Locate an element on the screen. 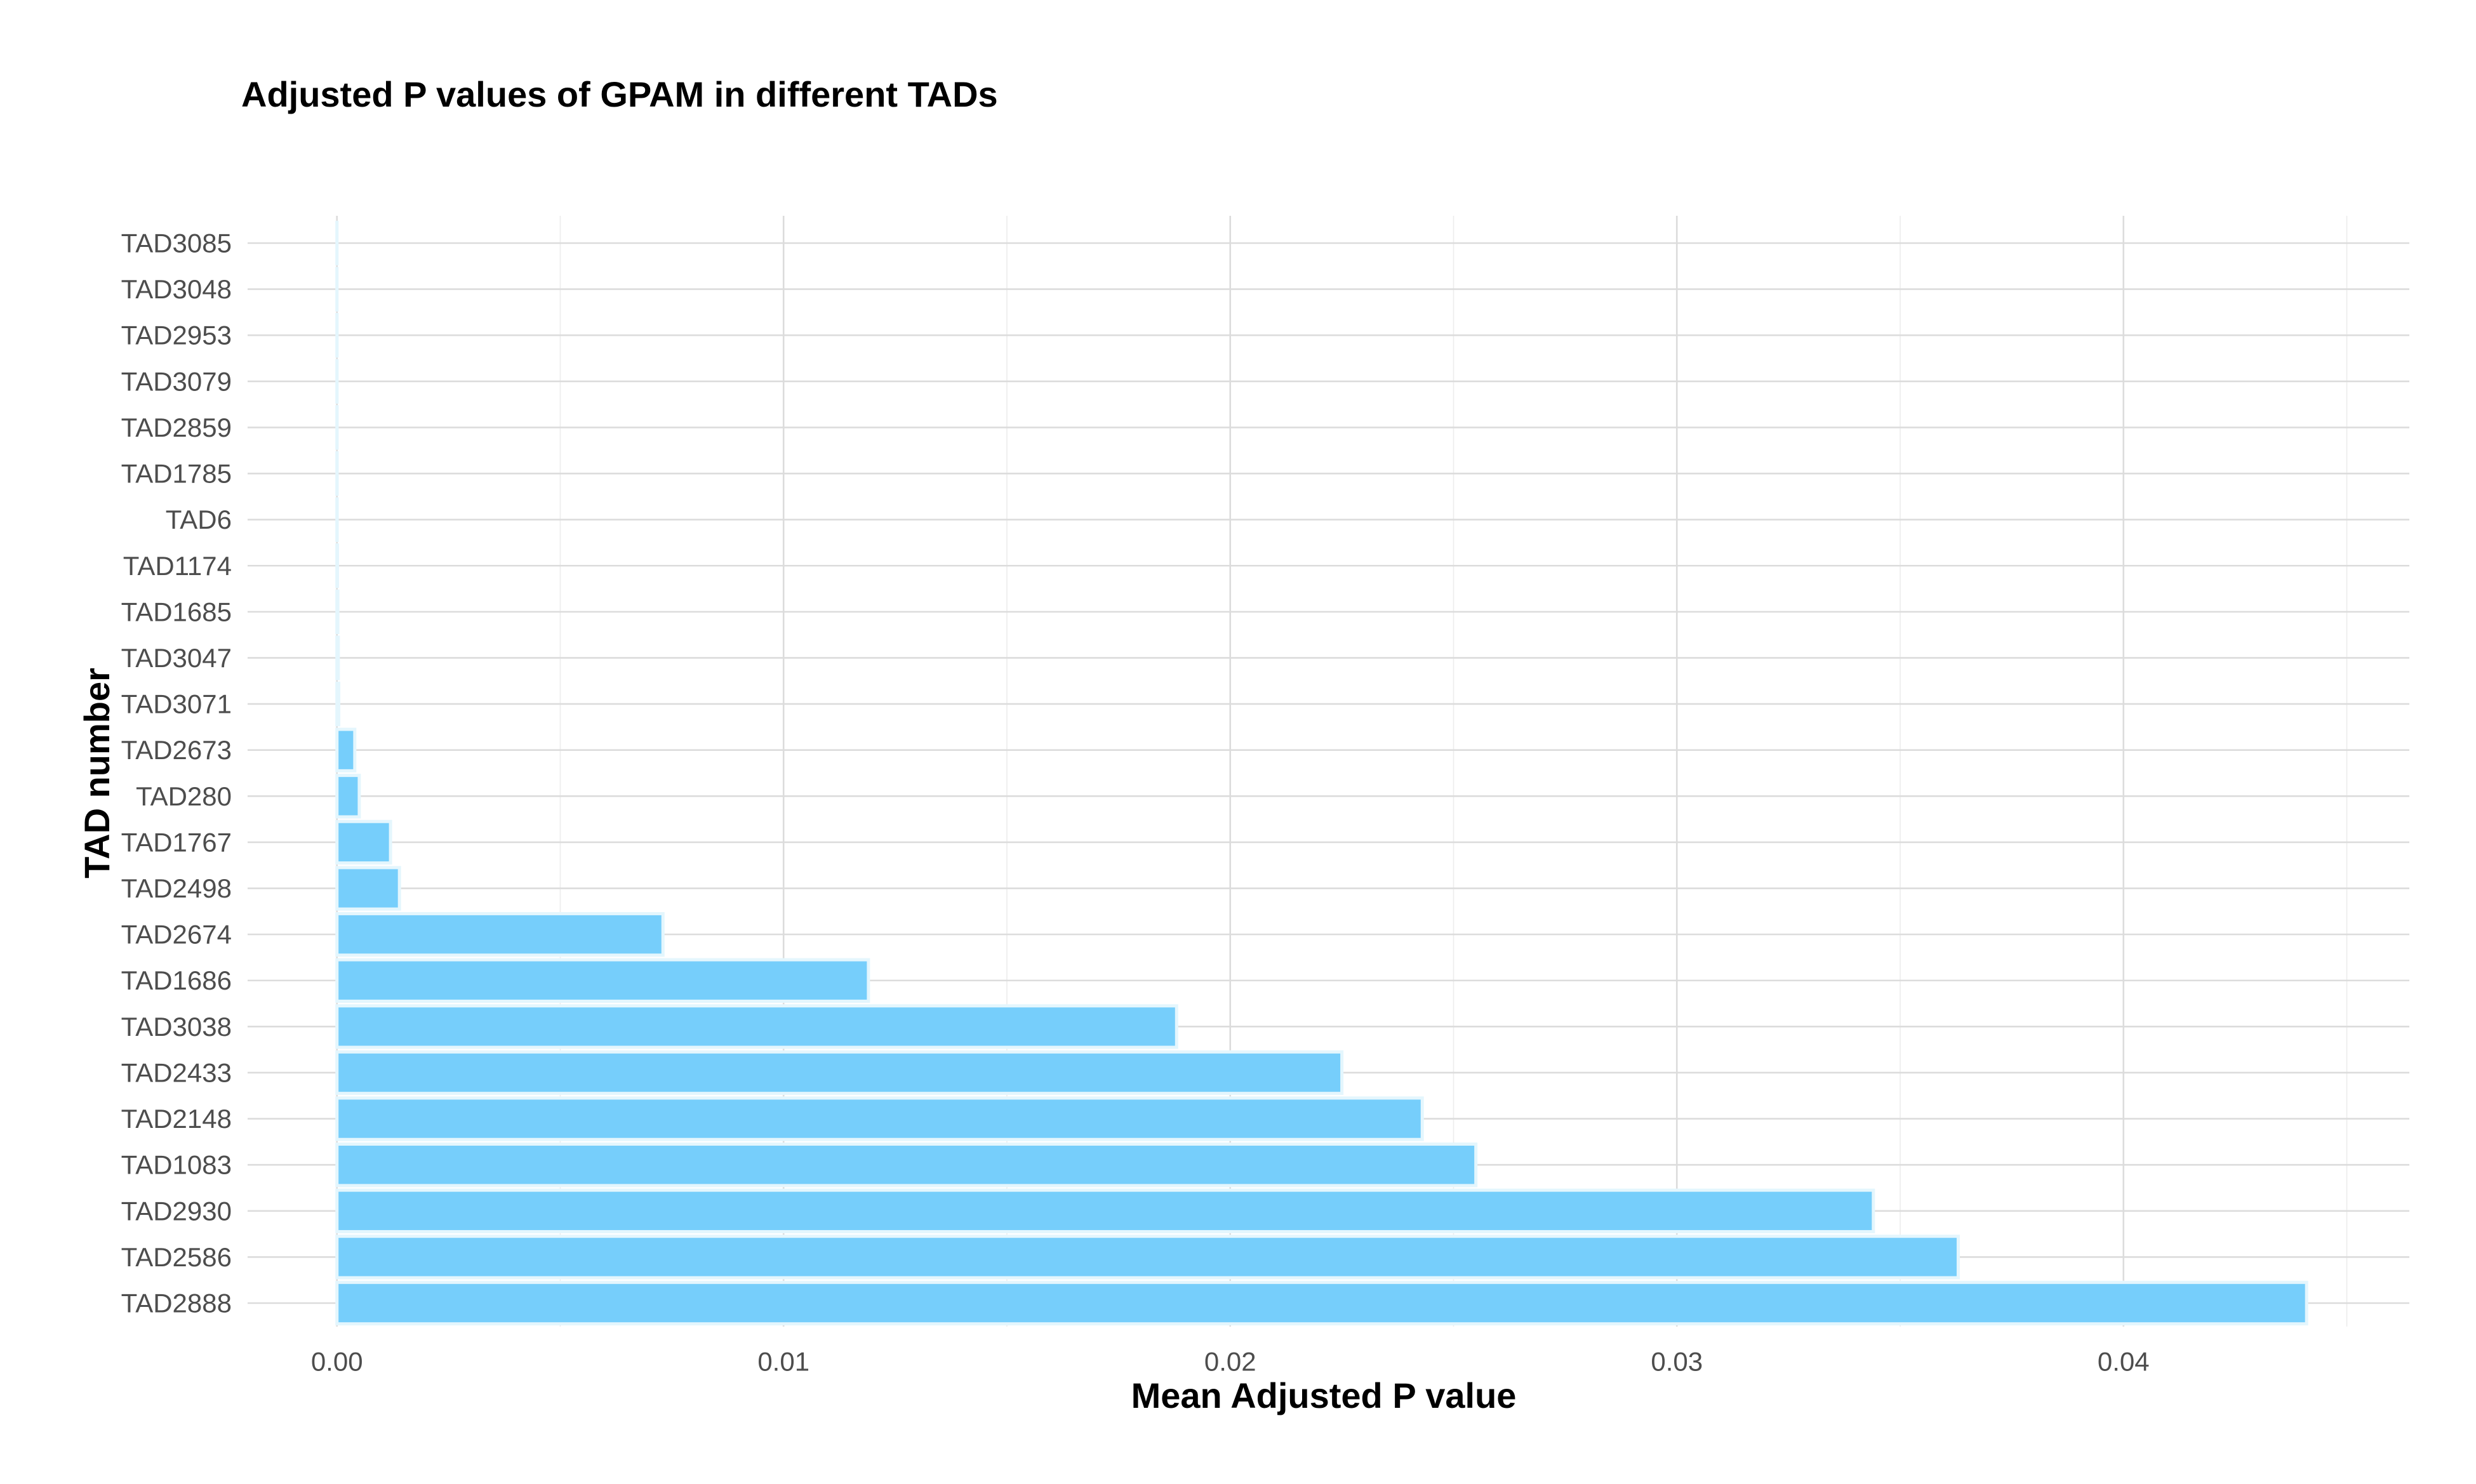  y-tick-label: TAD2930 is located at coordinates (176, 1211).